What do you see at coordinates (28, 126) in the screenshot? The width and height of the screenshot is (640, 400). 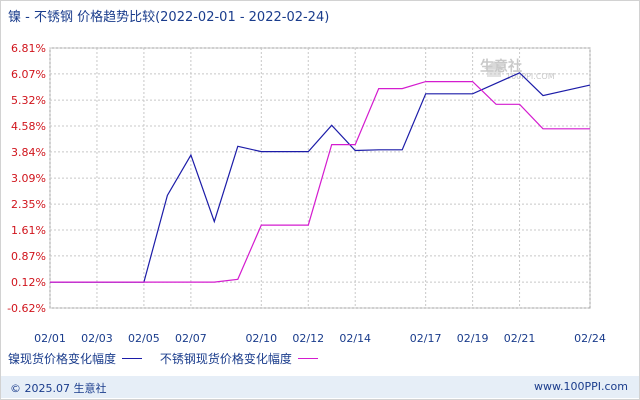 I see `y-tick-label: 4.58%` at bounding box center [28, 126].